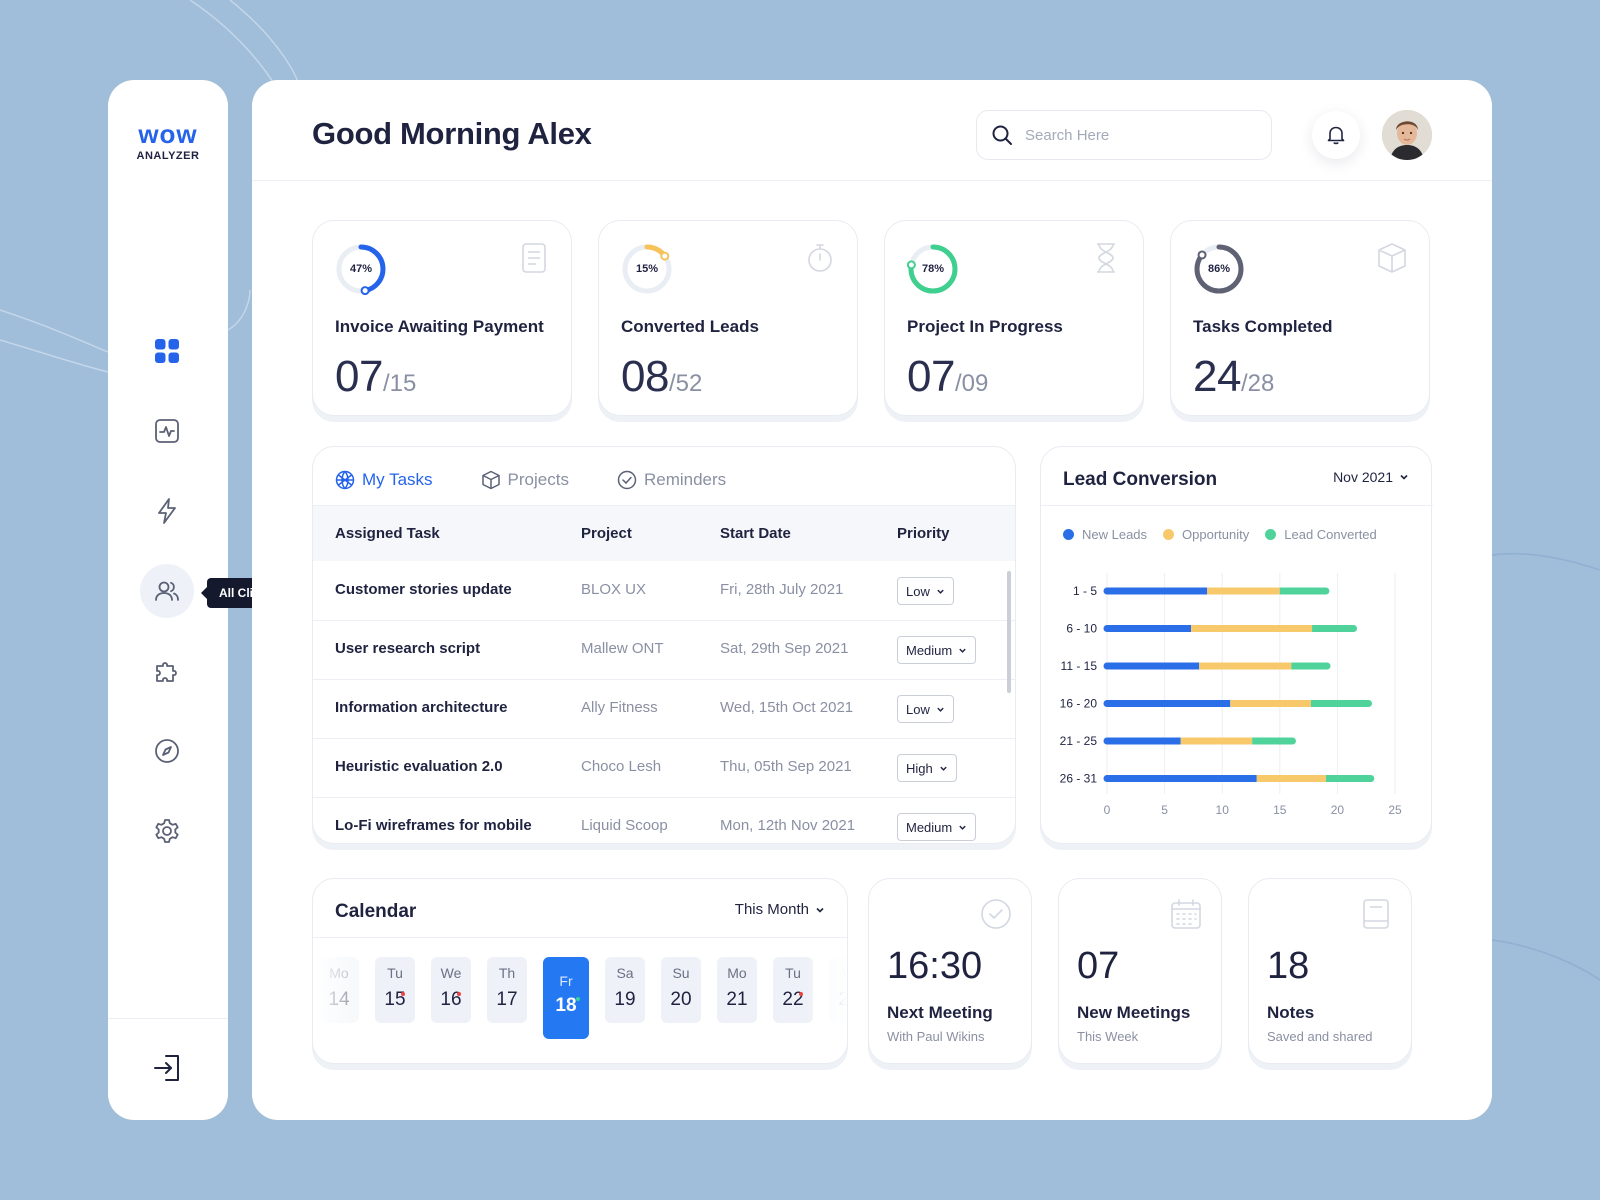 The width and height of the screenshot is (1600, 1200). I want to click on info-label: New Meetings, so click(1134, 1012).